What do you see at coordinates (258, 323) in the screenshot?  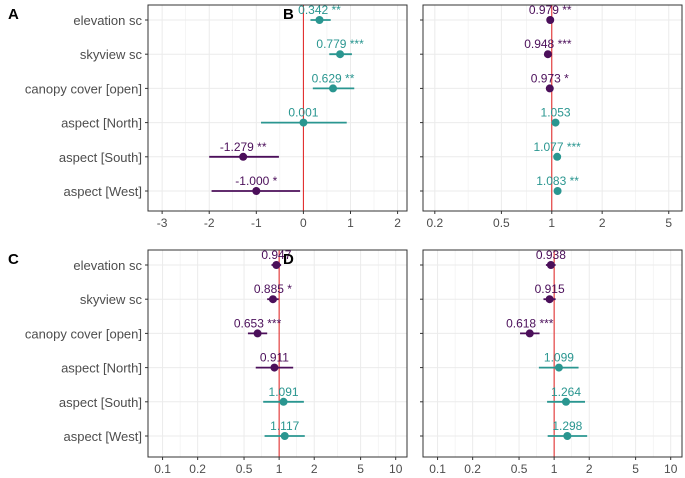 I see `estimate-label: 0.653 ***` at bounding box center [258, 323].